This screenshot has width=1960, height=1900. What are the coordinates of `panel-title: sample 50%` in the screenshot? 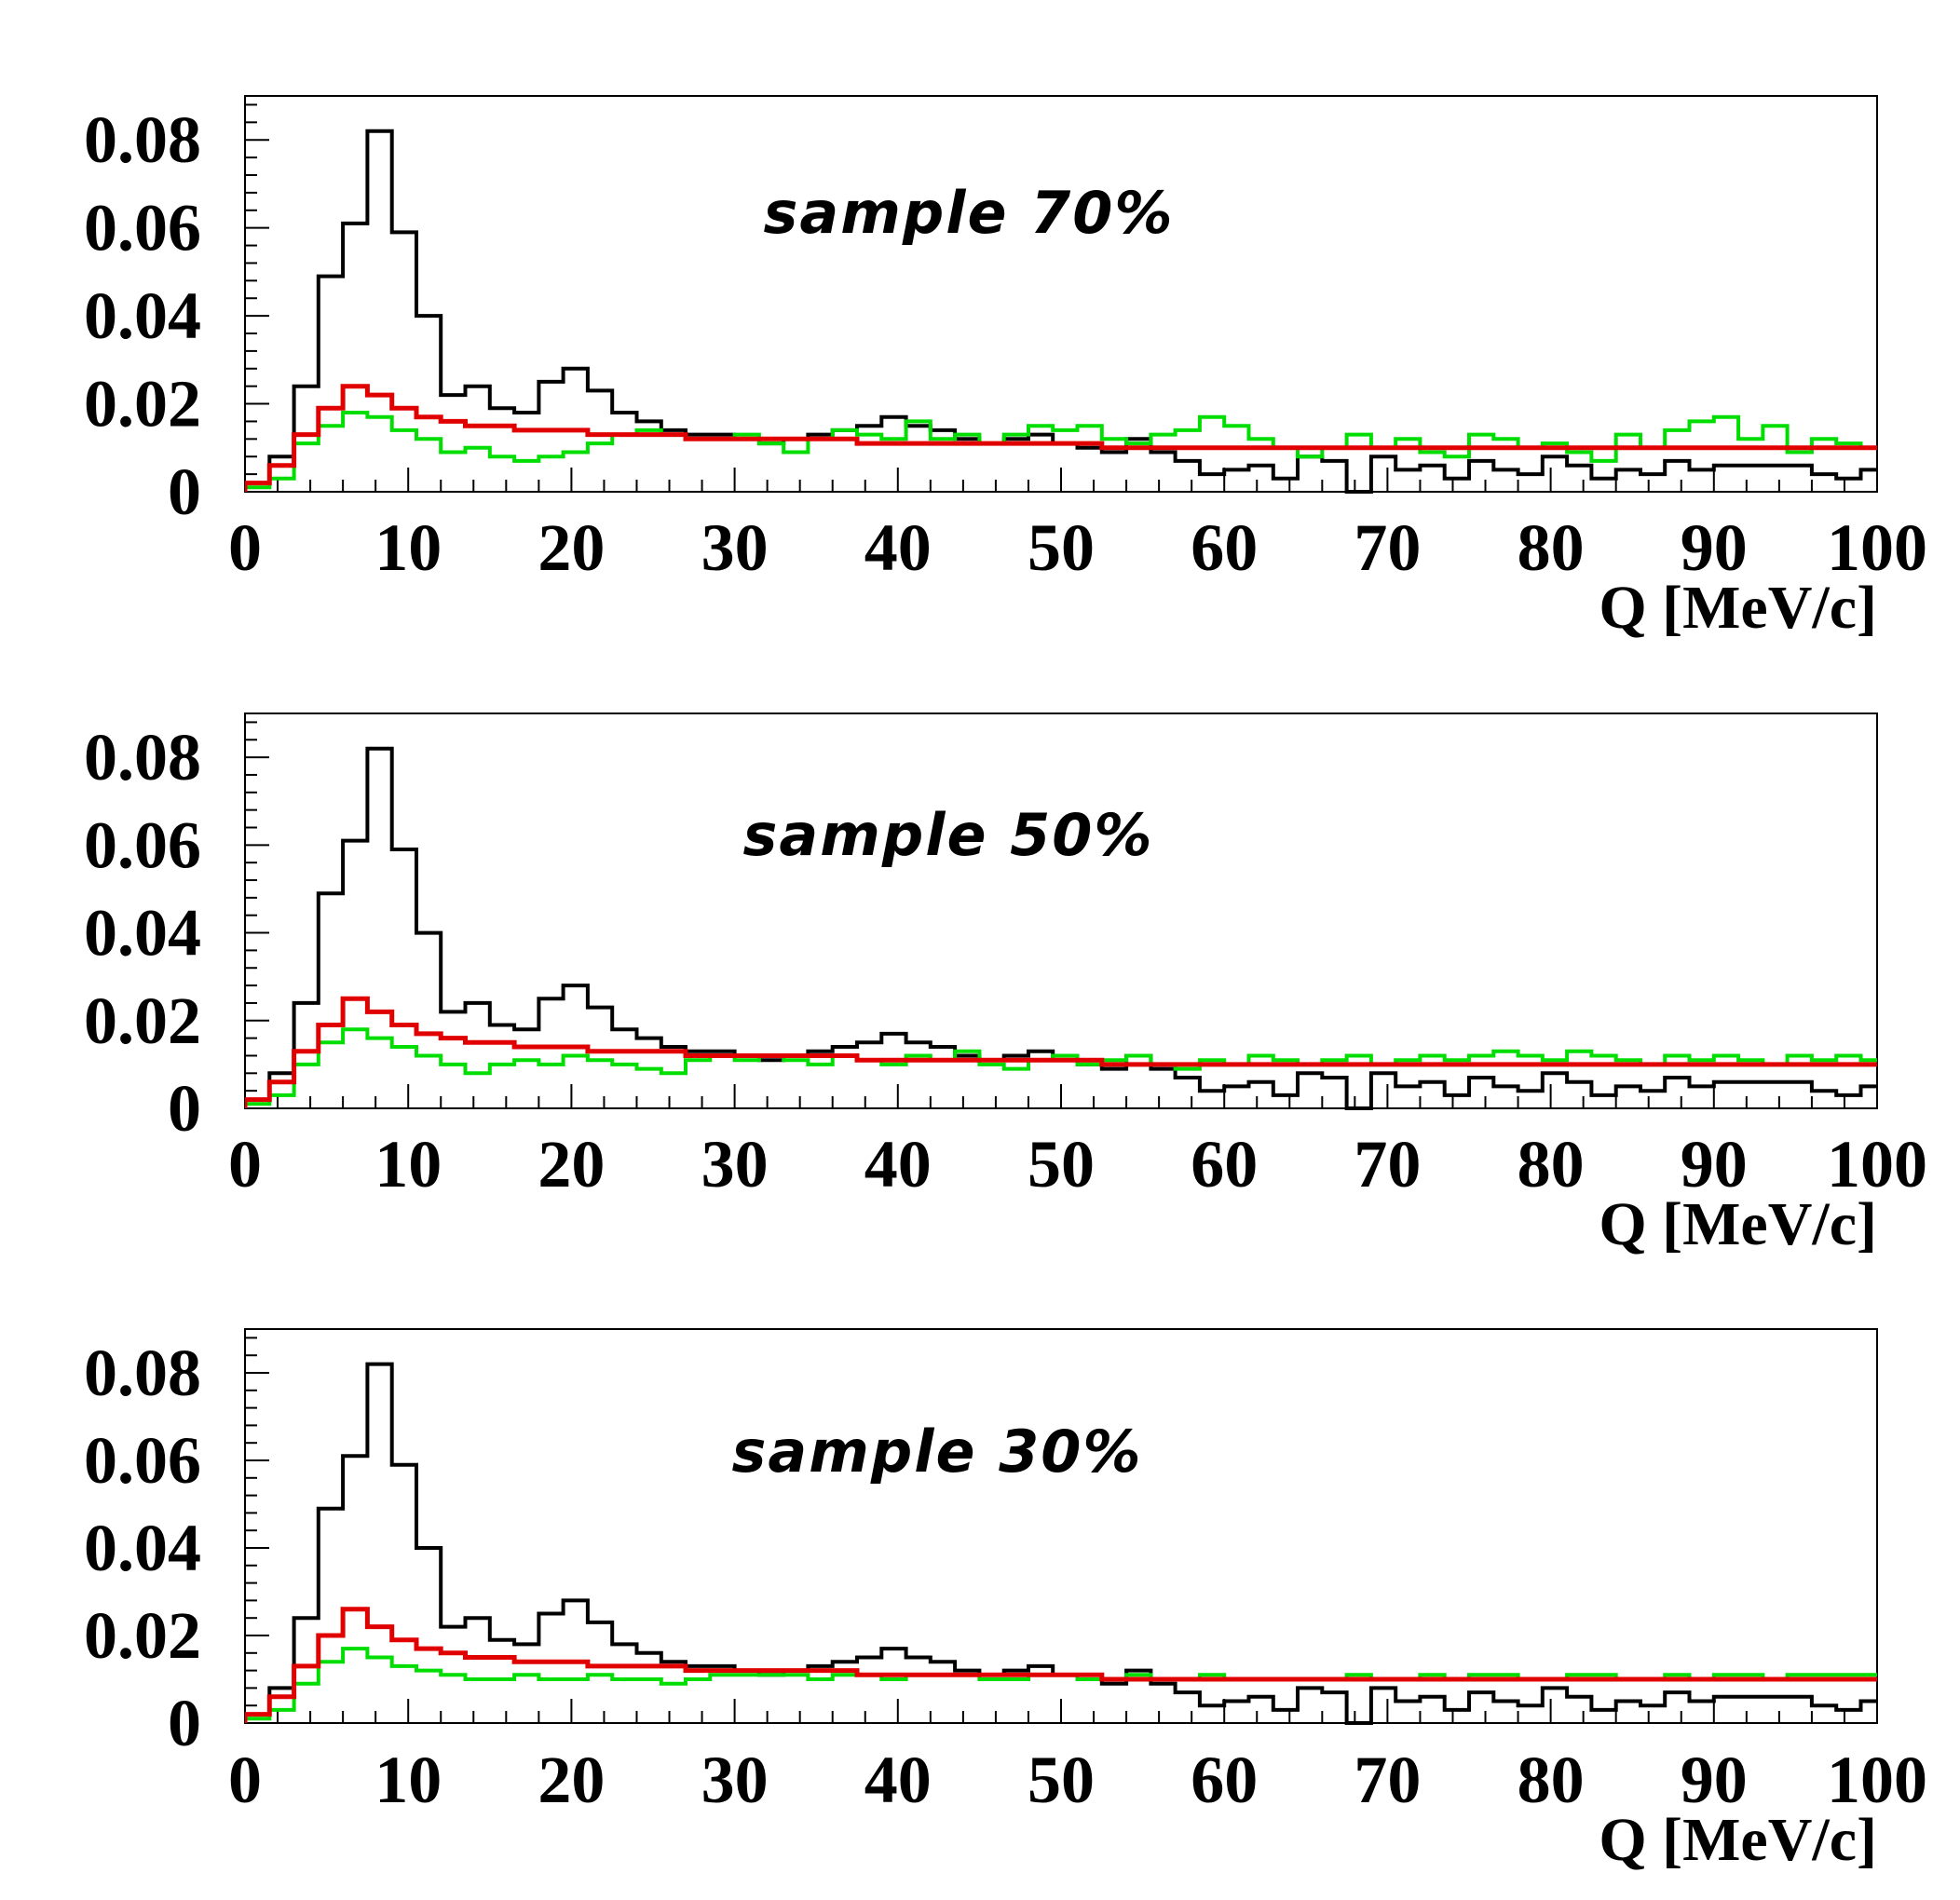 It's located at (947, 835).